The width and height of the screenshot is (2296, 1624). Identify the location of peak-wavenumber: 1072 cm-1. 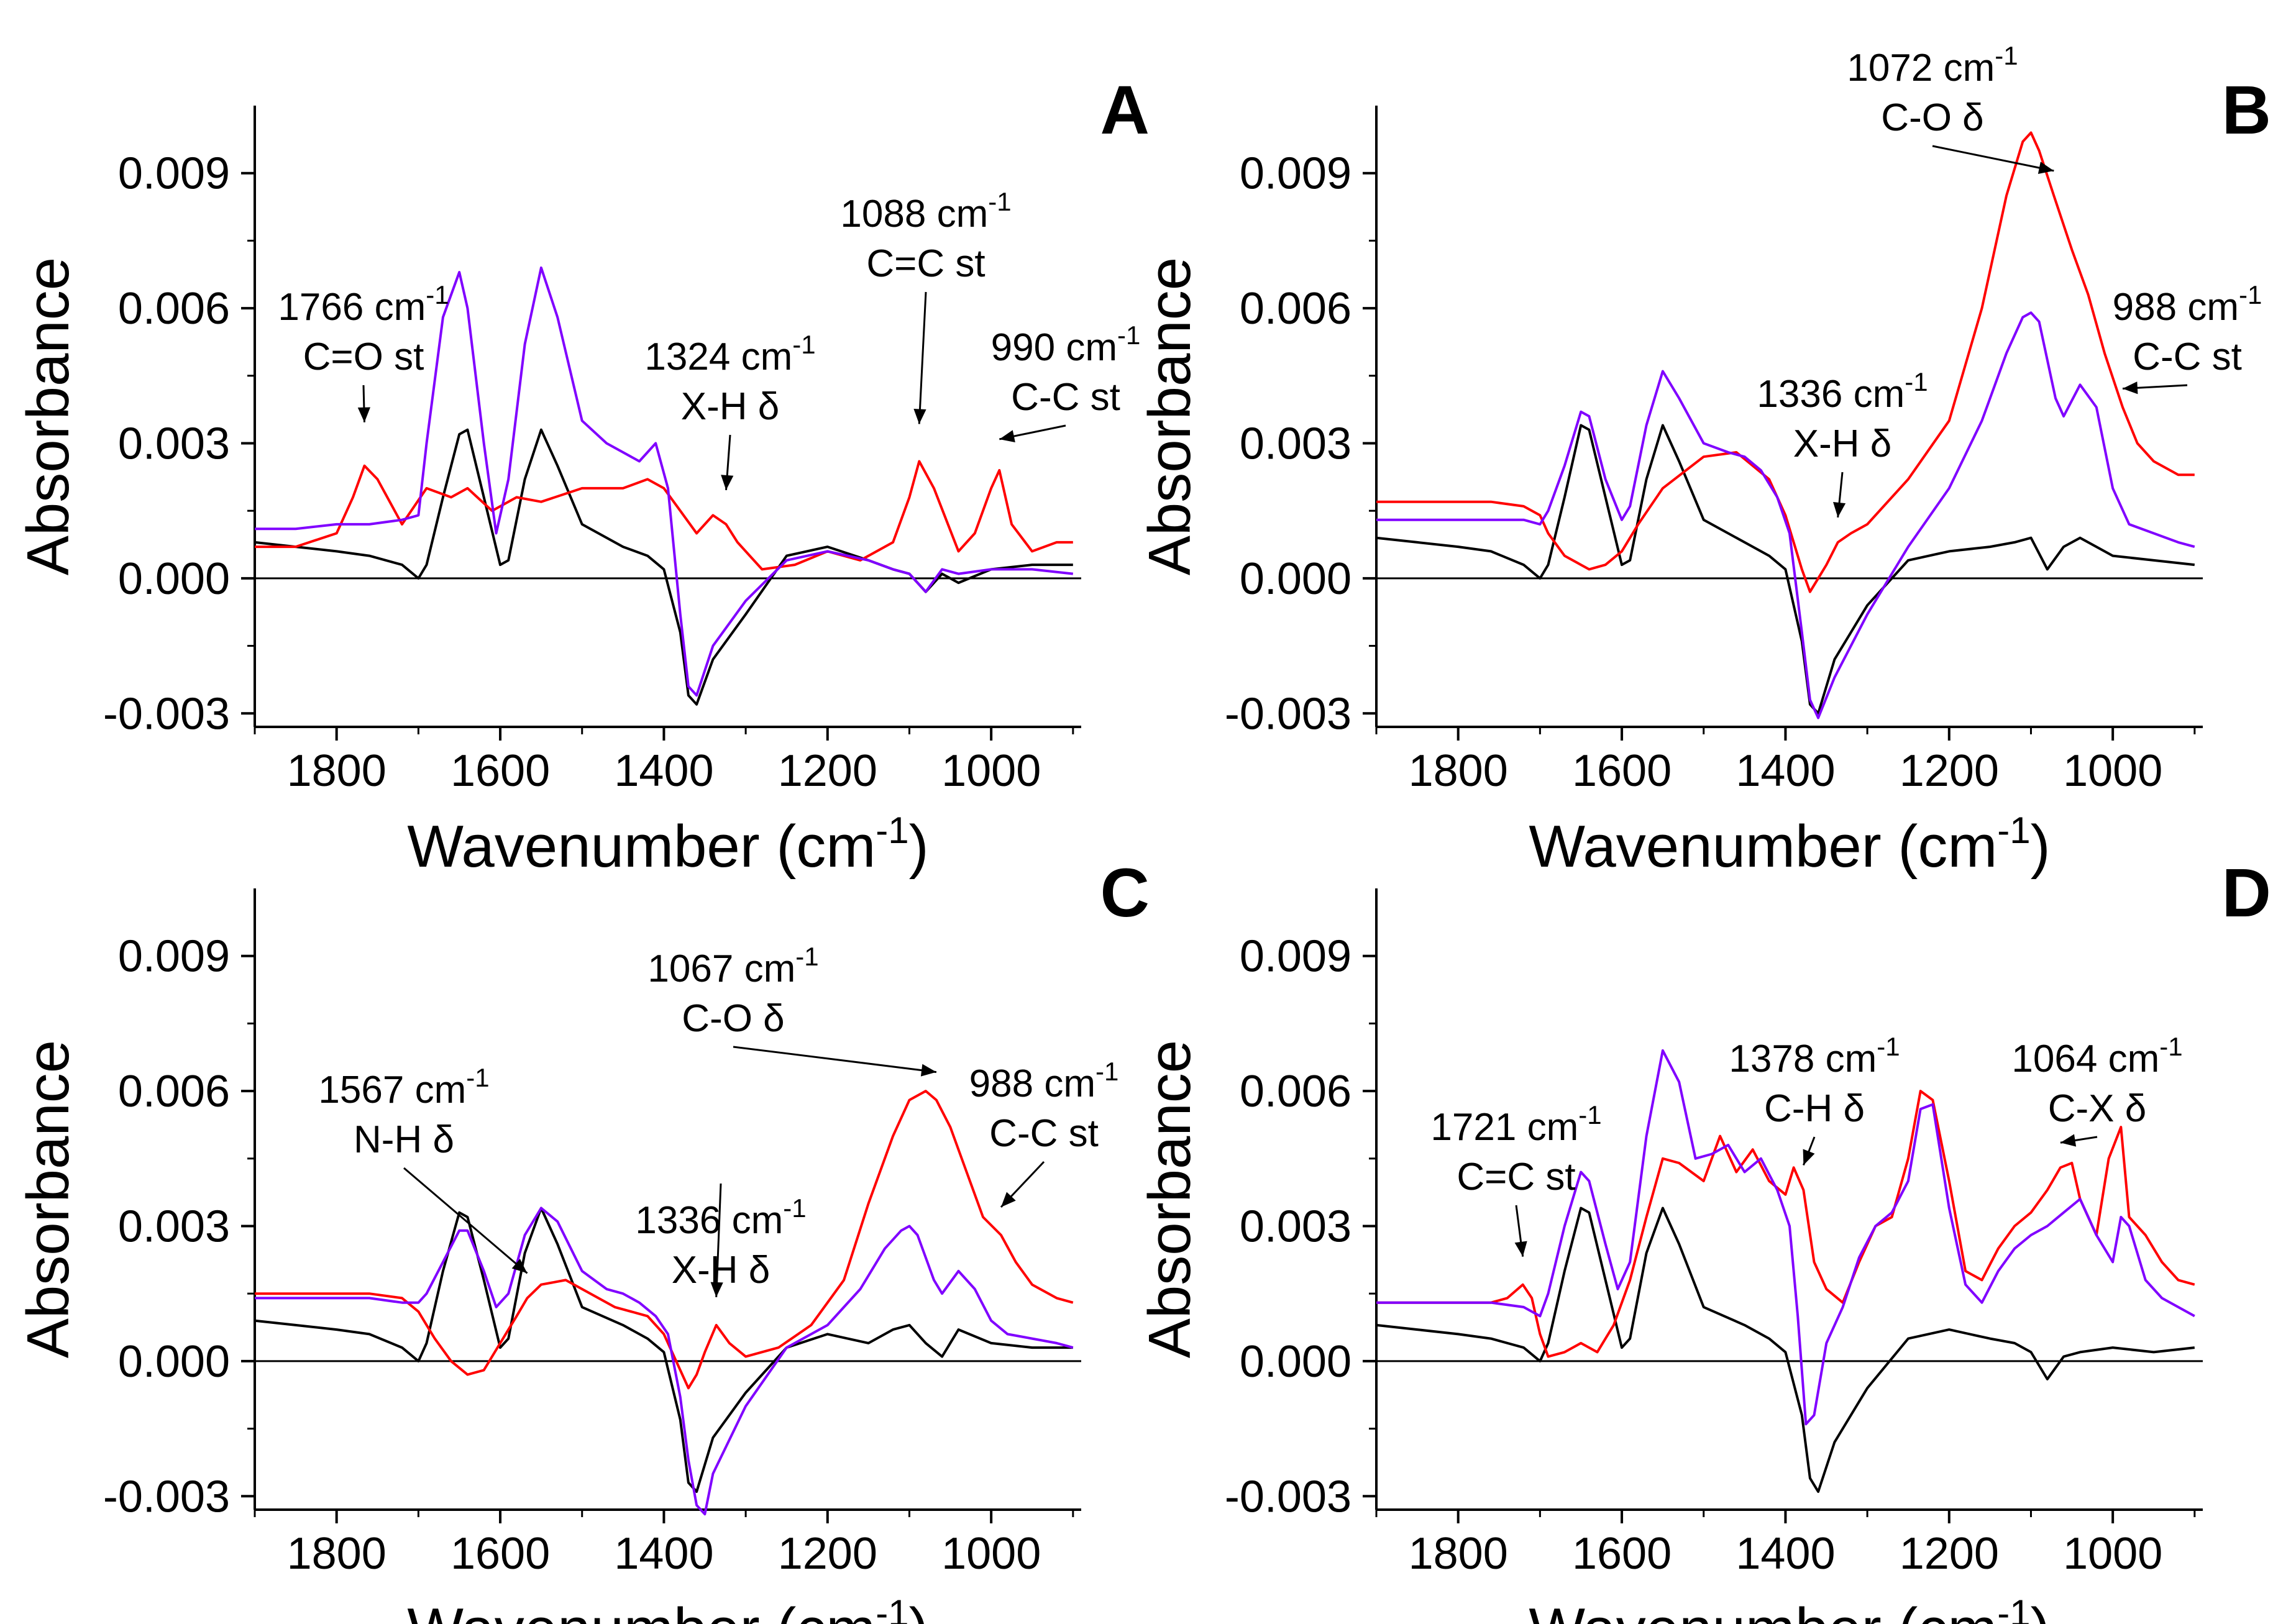
(1932, 65).